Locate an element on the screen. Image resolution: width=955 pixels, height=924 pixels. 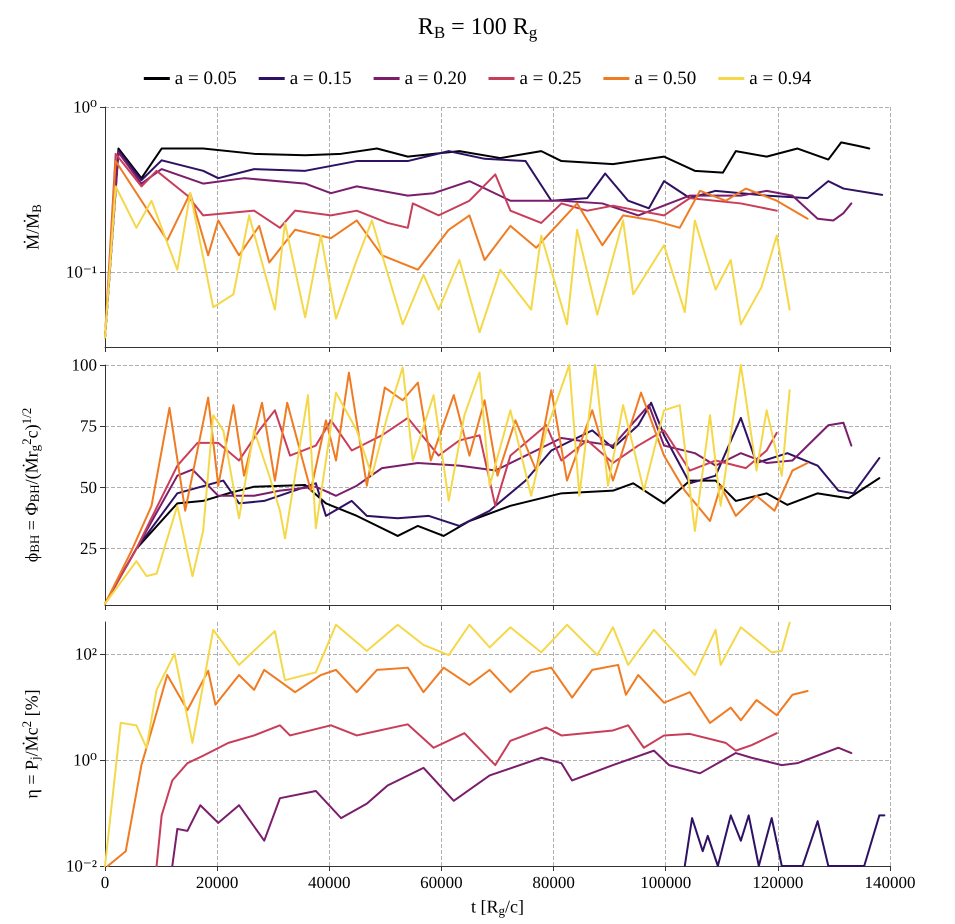
text: ϕBH = ΦBH/(Ṁrg2c)1/2 is located at coordinates (30, 485).